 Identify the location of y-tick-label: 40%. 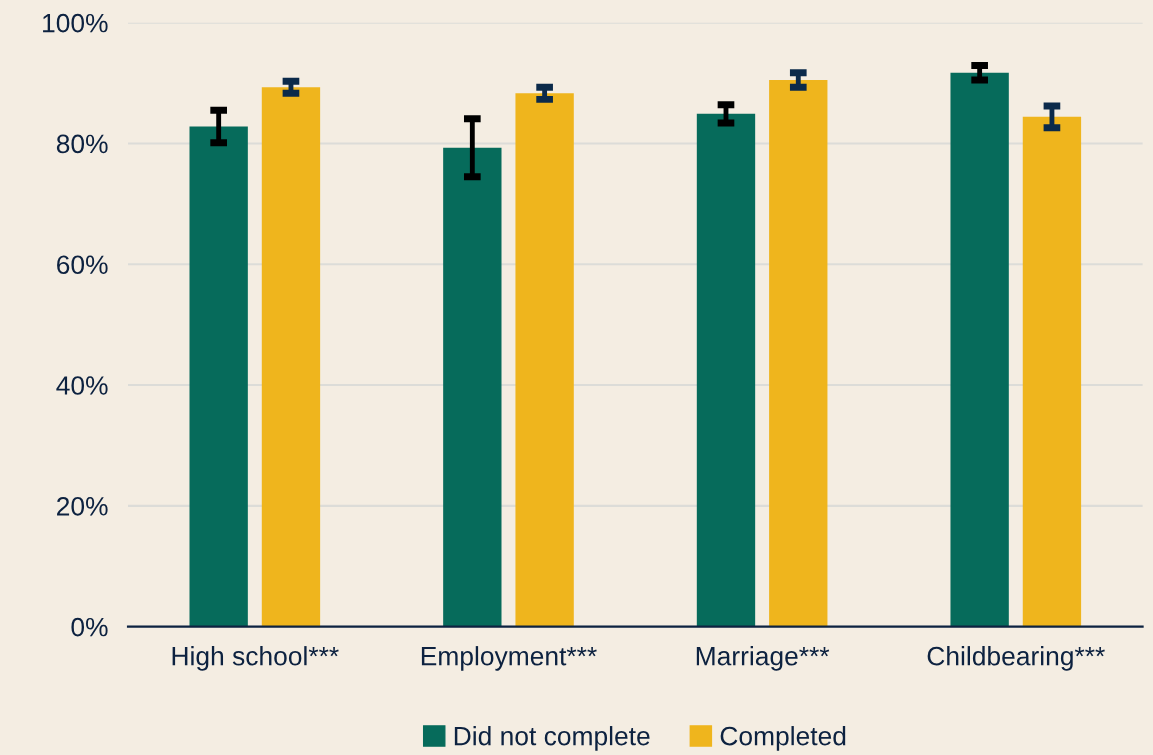
(82, 385).